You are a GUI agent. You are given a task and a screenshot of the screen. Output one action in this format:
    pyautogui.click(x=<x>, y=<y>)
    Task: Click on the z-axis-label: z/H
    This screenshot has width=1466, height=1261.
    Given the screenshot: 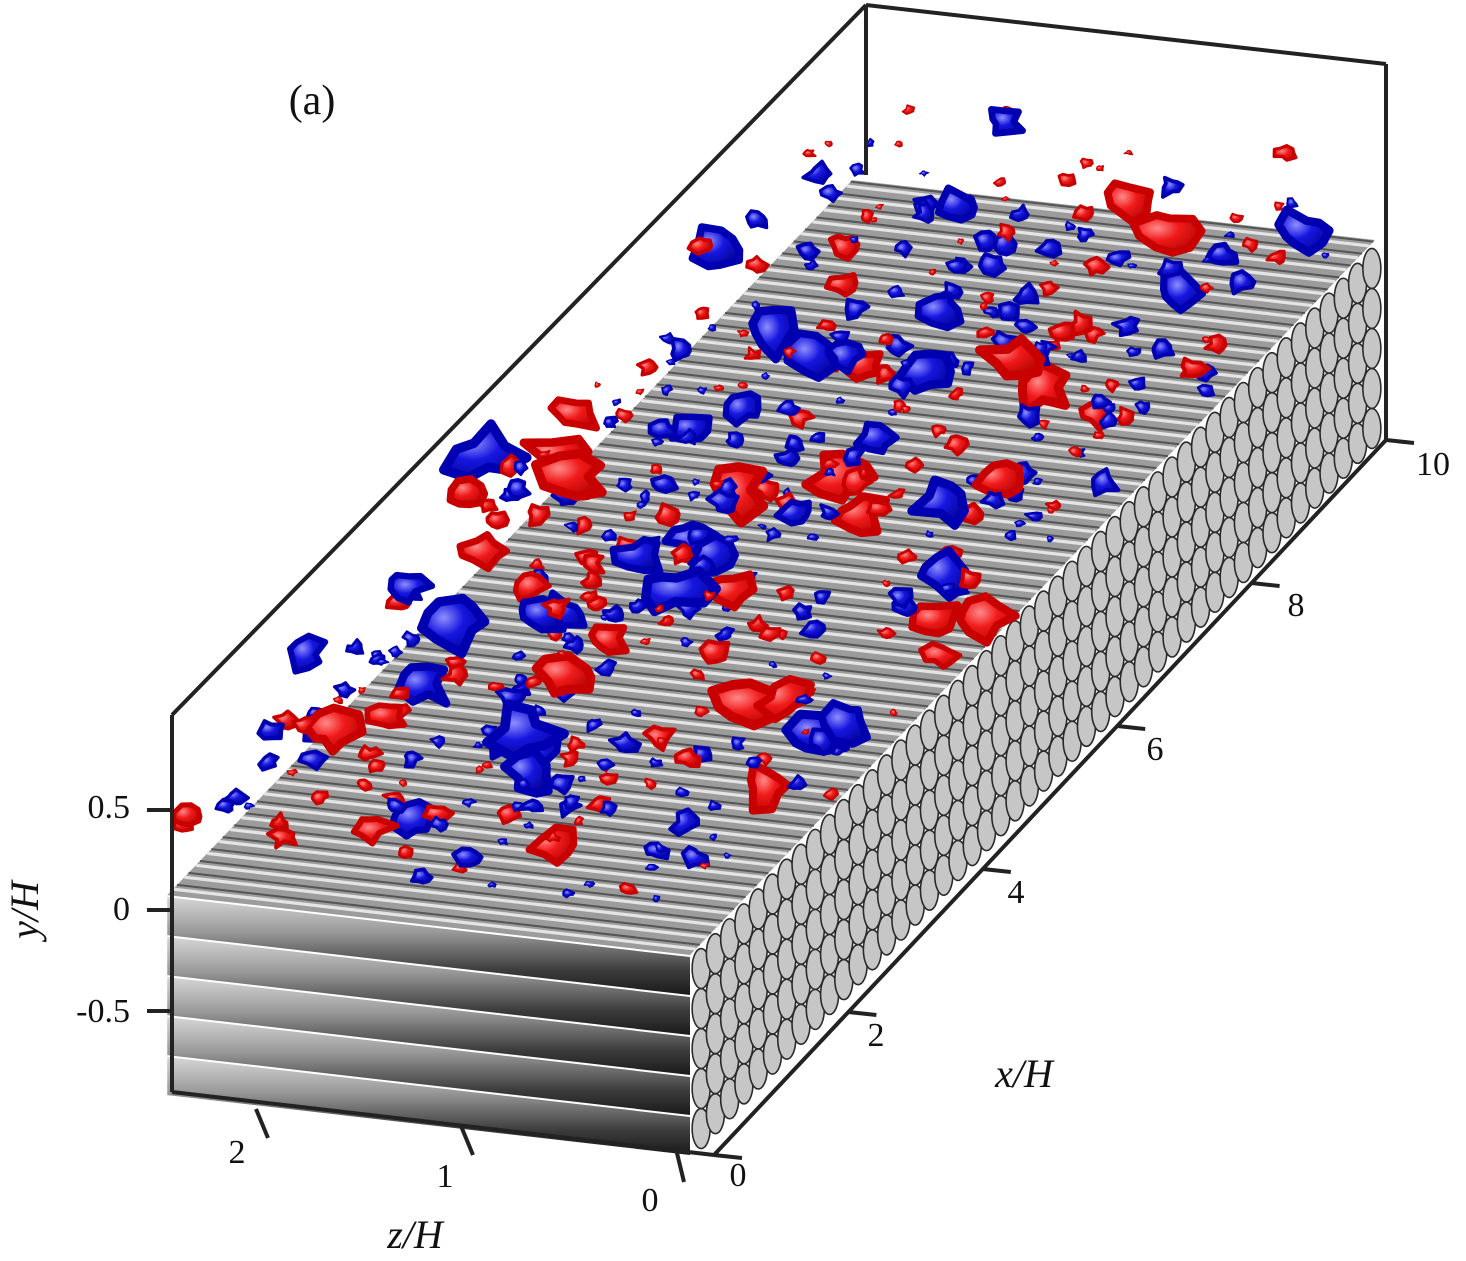 What is the action you would take?
    pyautogui.click(x=415, y=1234)
    